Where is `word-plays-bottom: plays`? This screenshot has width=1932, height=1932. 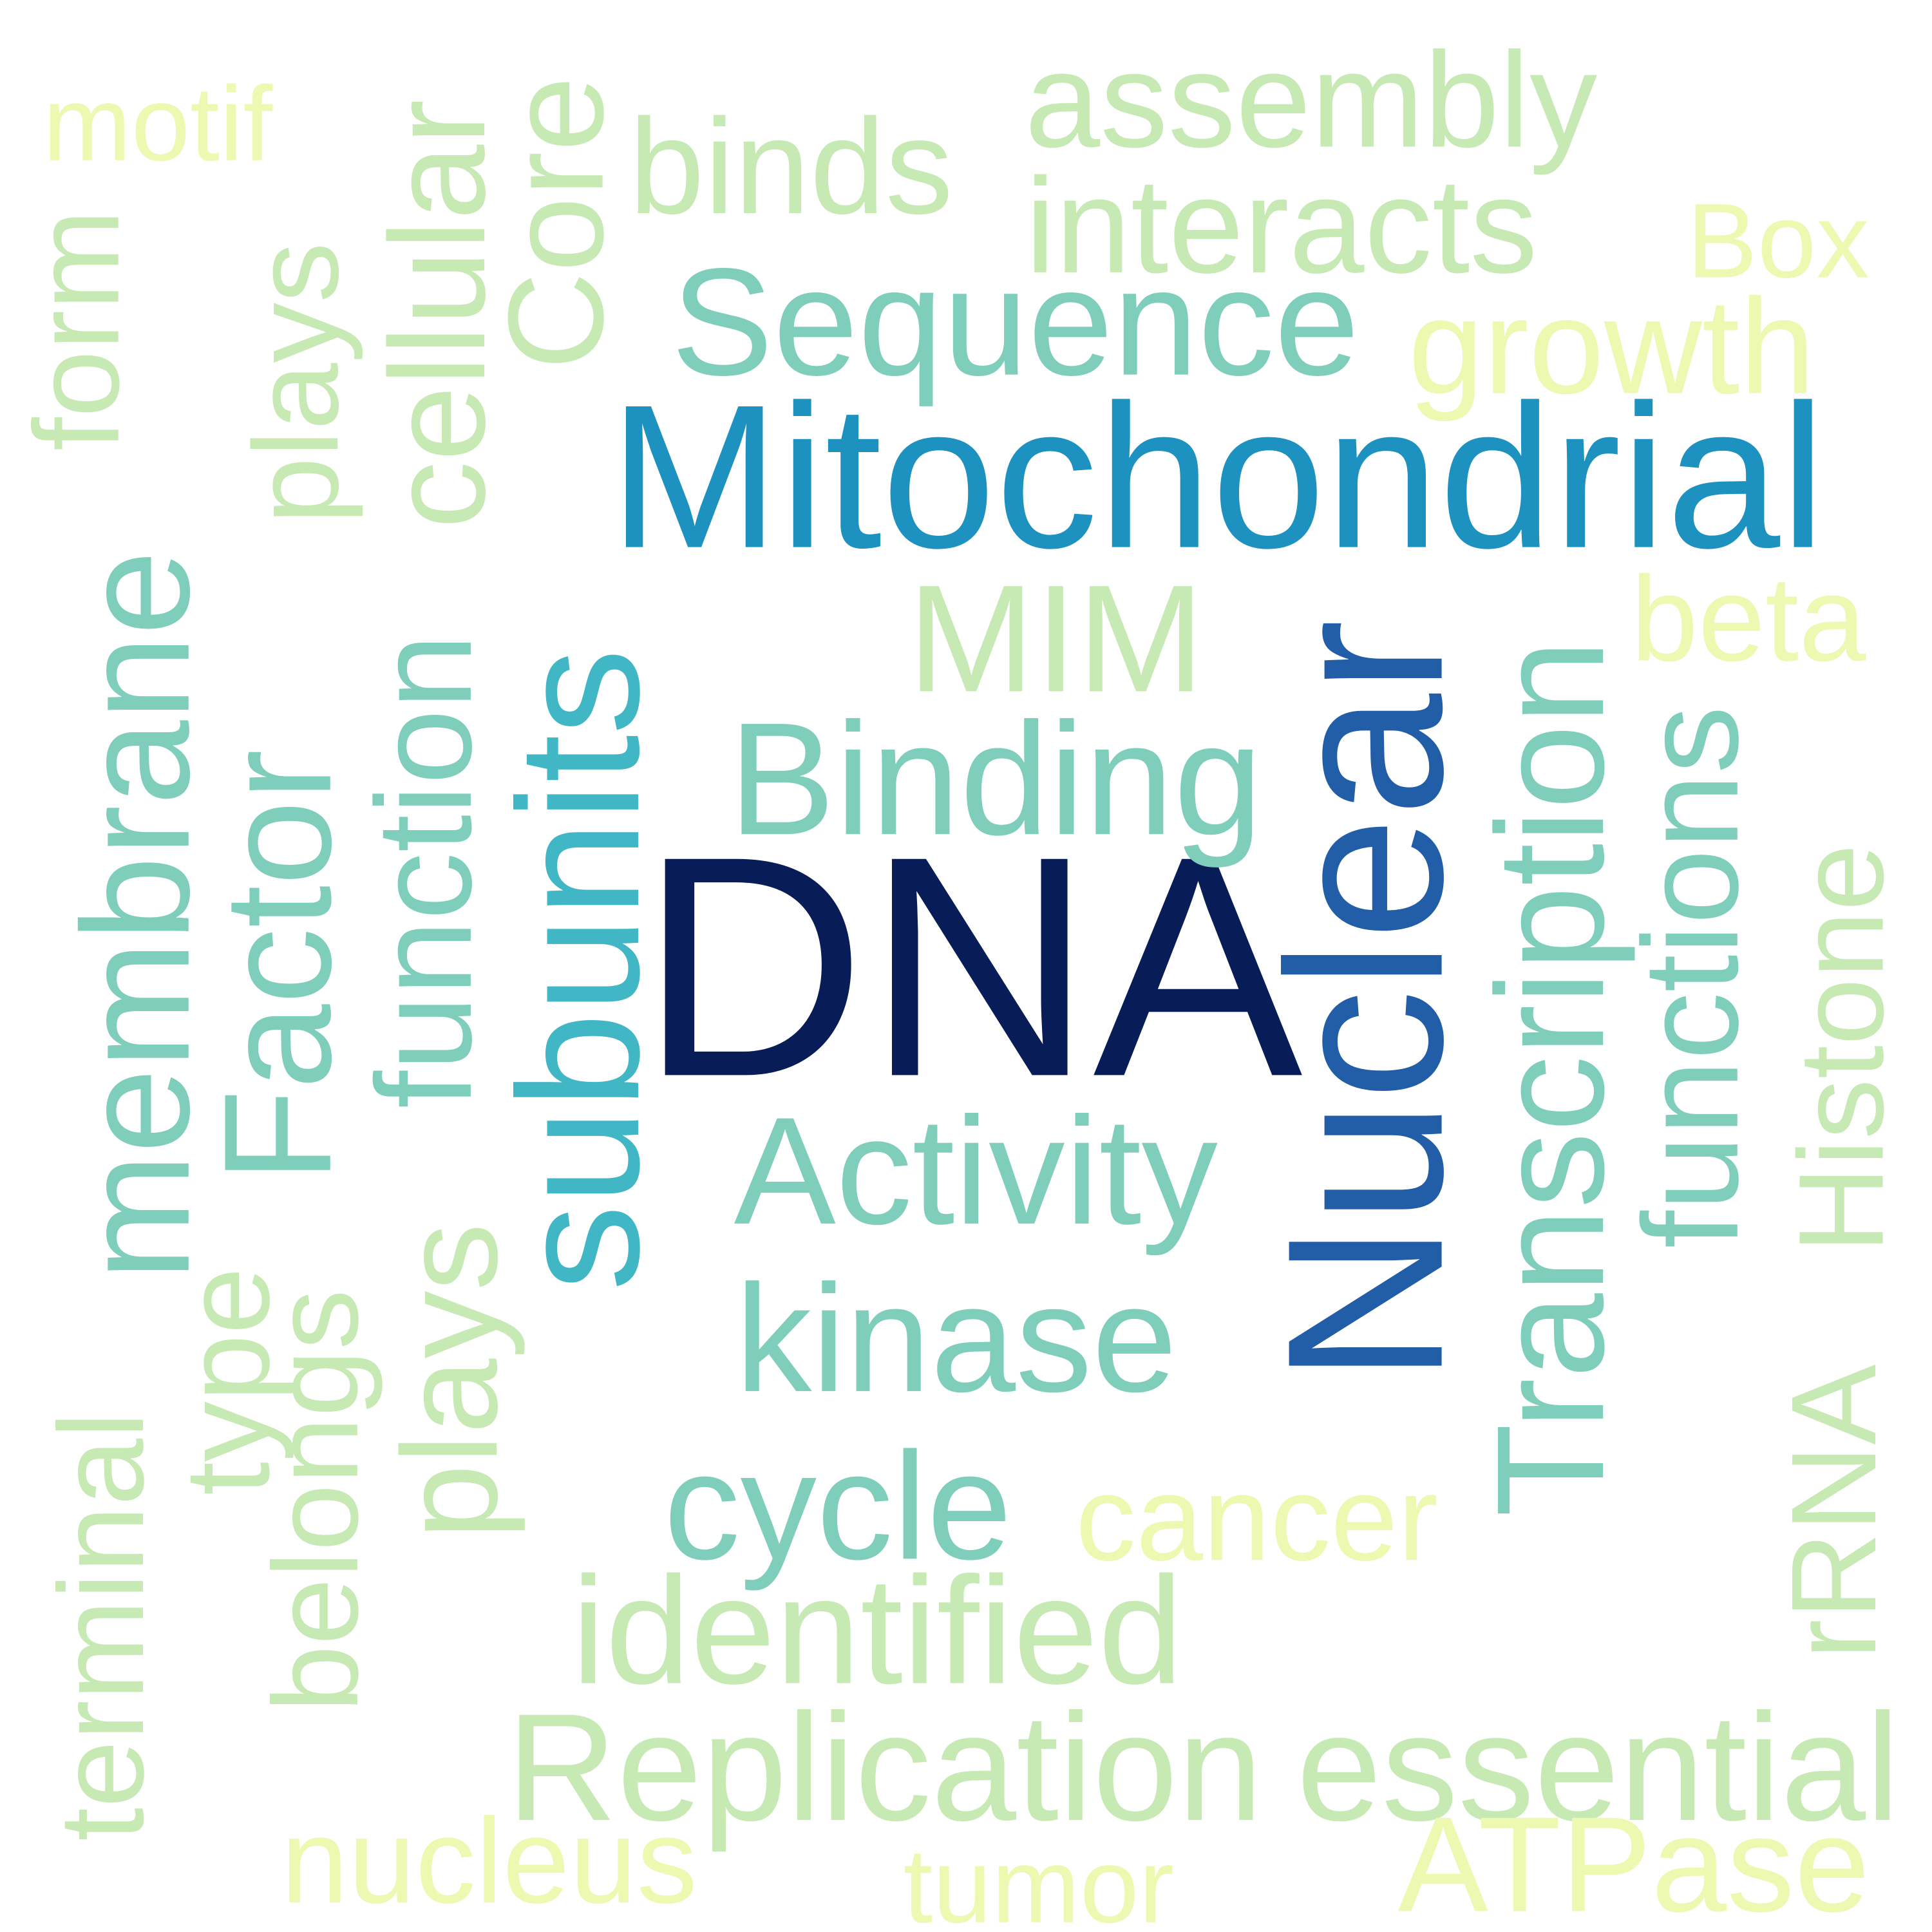
word-plays-bottom: plays is located at coordinates (450, 1382).